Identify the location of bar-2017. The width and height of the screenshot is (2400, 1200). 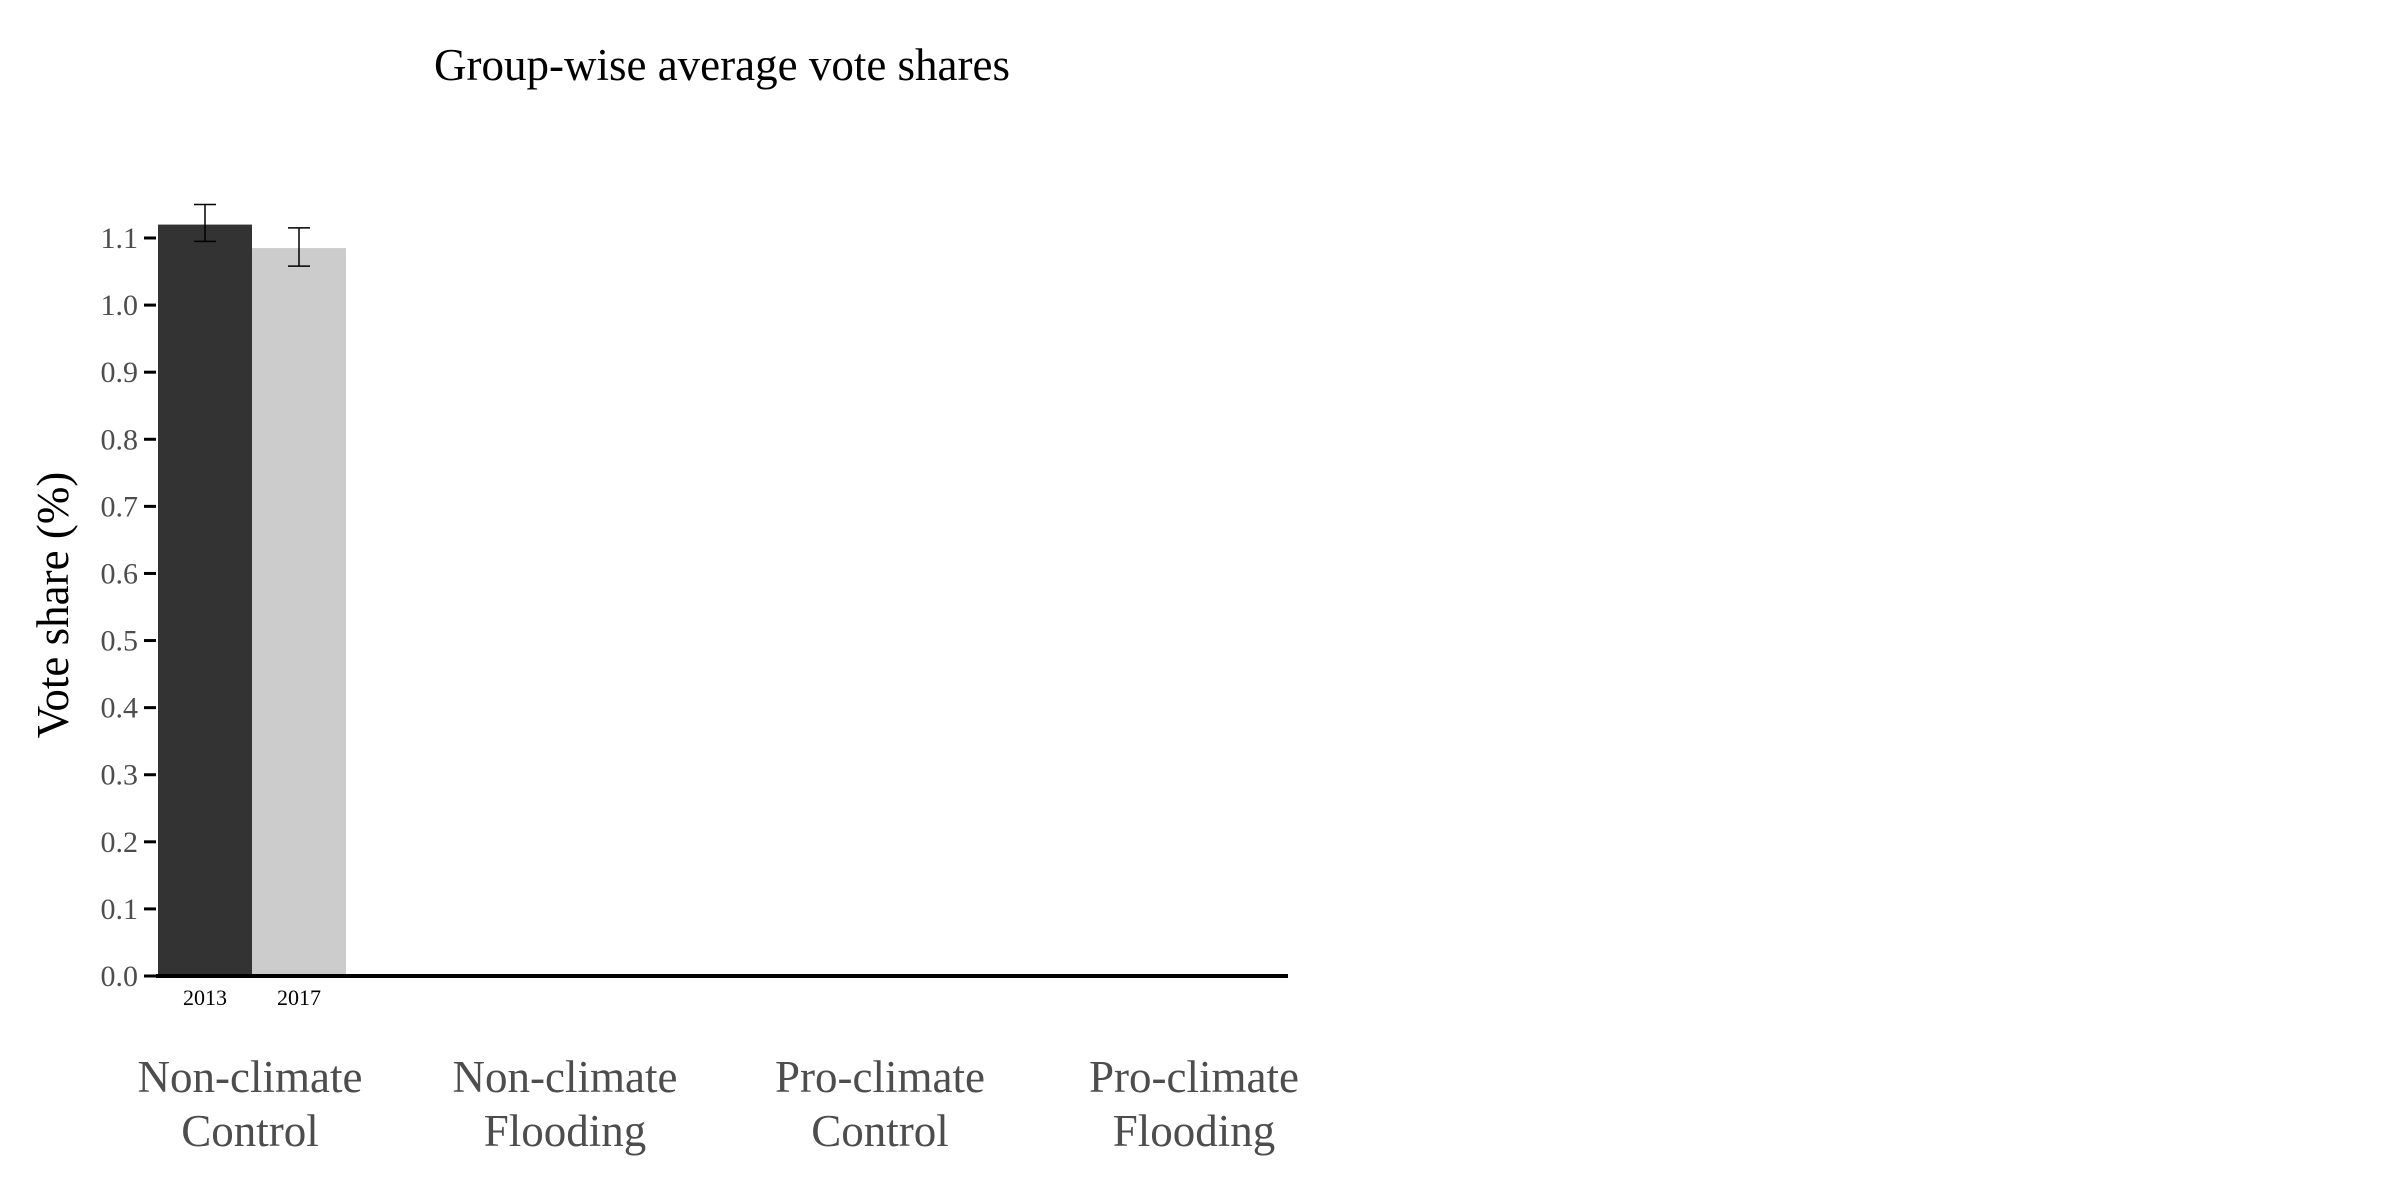
(299, 612).